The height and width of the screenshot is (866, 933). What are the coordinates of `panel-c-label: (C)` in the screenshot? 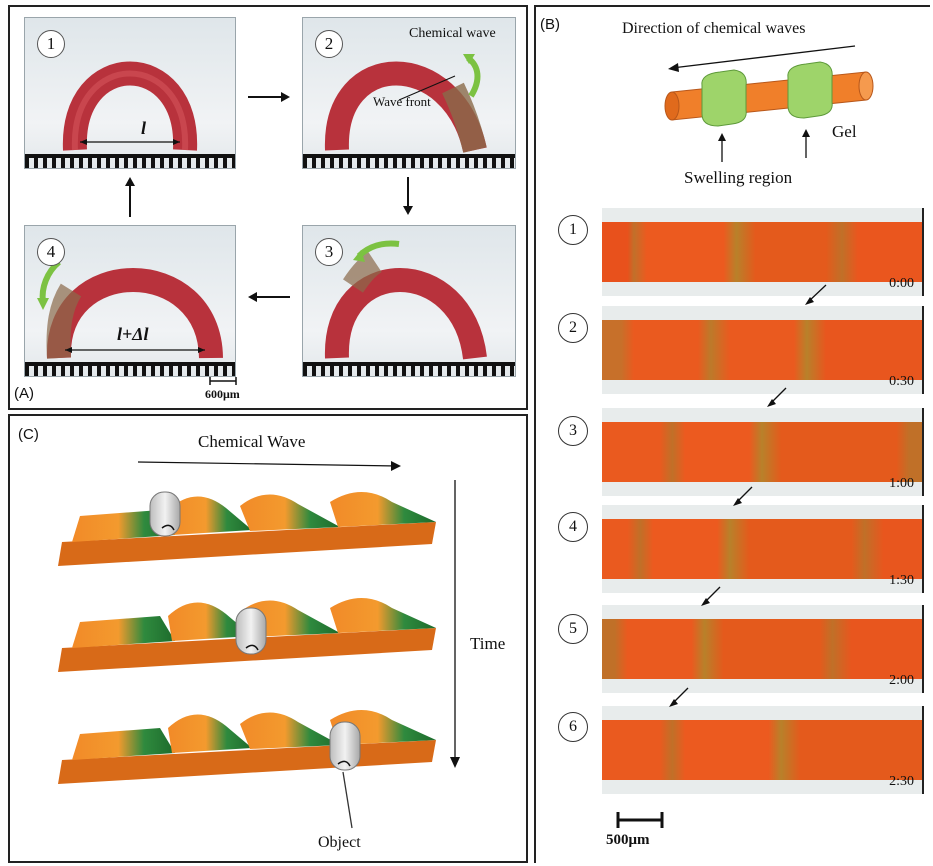 It's located at (28, 434).